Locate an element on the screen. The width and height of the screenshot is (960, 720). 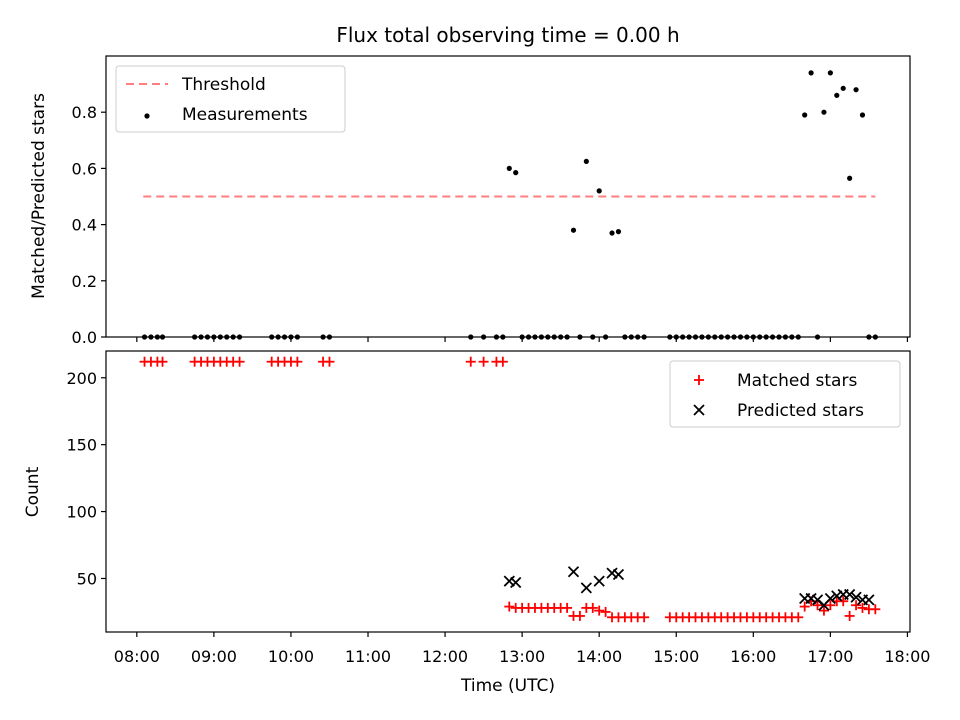
bottom-y-tick-label: 50 is located at coordinates (87, 578).